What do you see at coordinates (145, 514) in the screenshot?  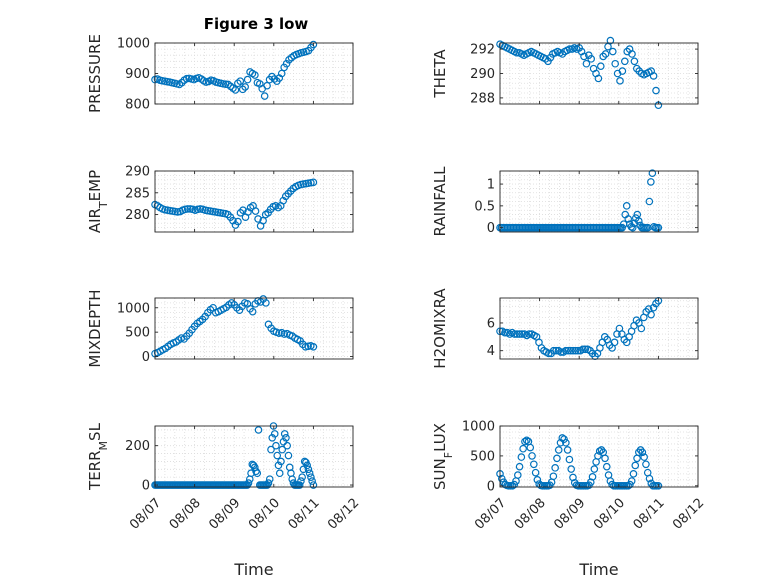 I see `x-tick-label: 08/07` at bounding box center [145, 514].